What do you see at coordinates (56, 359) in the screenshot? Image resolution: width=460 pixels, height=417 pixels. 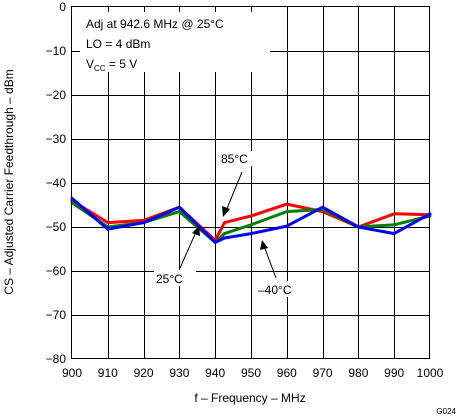 I see `y-tick-label: −80` at bounding box center [56, 359].